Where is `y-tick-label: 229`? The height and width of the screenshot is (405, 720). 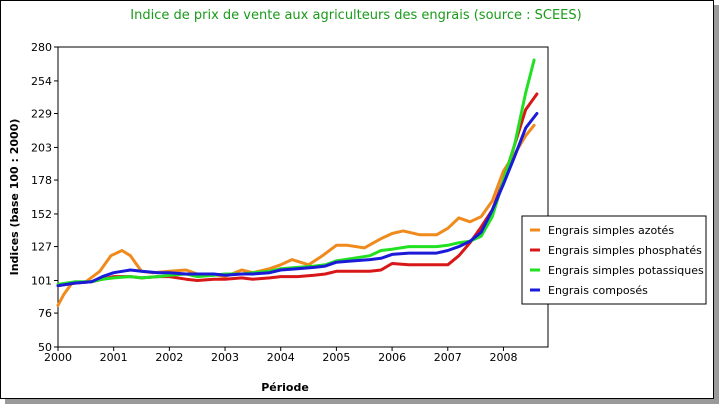 y-tick-label: 229 is located at coordinates (41, 114).